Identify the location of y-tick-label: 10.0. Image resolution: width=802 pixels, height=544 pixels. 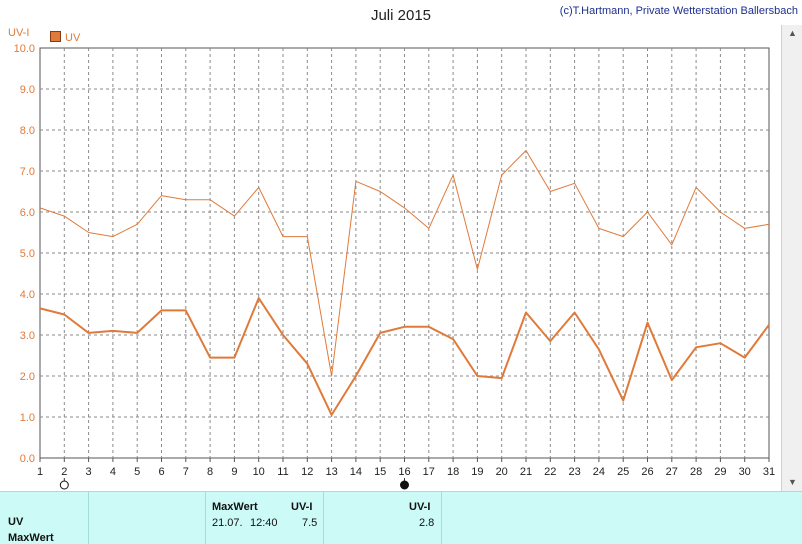
(24, 49).